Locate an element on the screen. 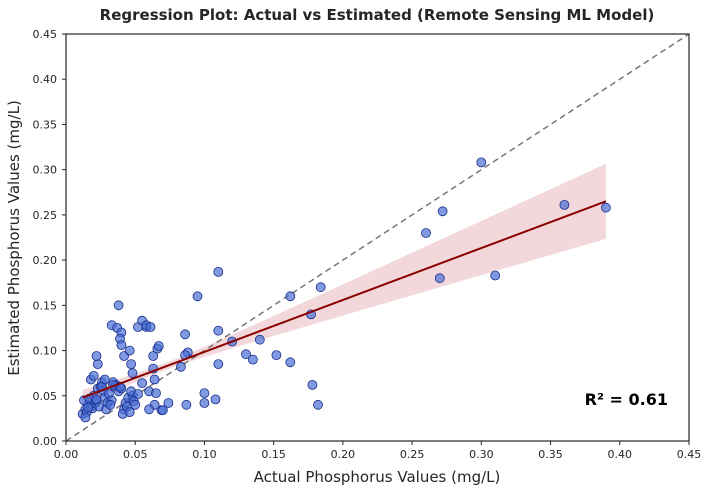 This screenshot has width=708, height=492. y-tick-label: 0.05 is located at coordinates (45, 396).